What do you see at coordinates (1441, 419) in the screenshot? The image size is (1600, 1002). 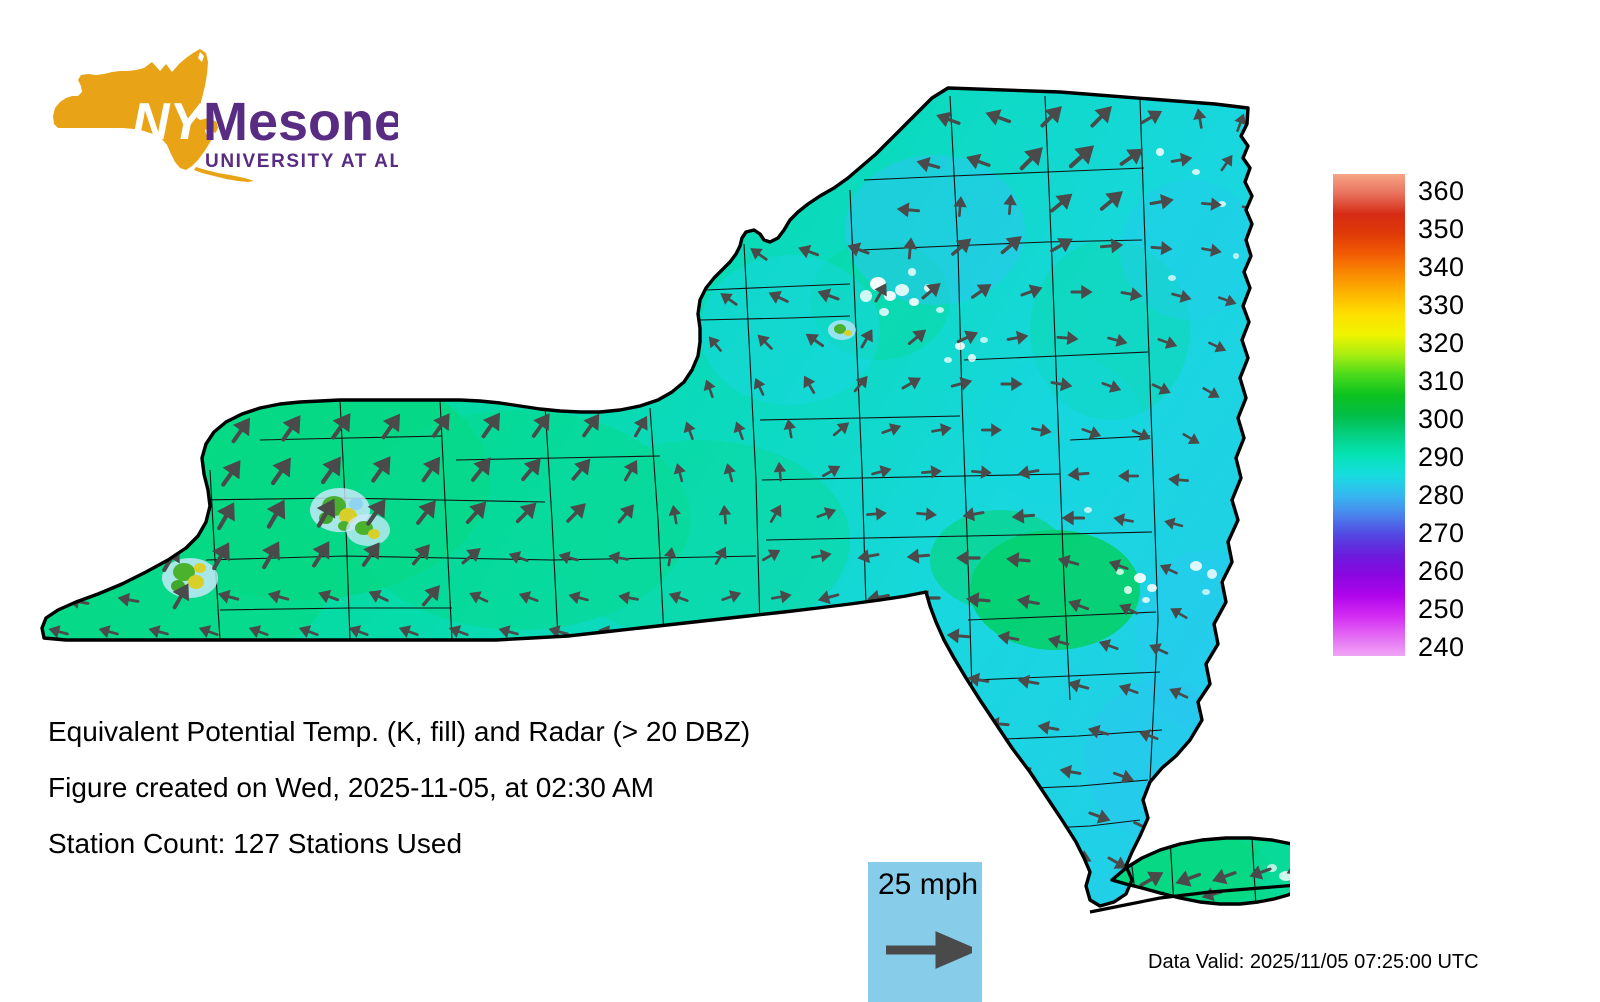 I see `colorbar-tick: 300` at bounding box center [1441, 419].